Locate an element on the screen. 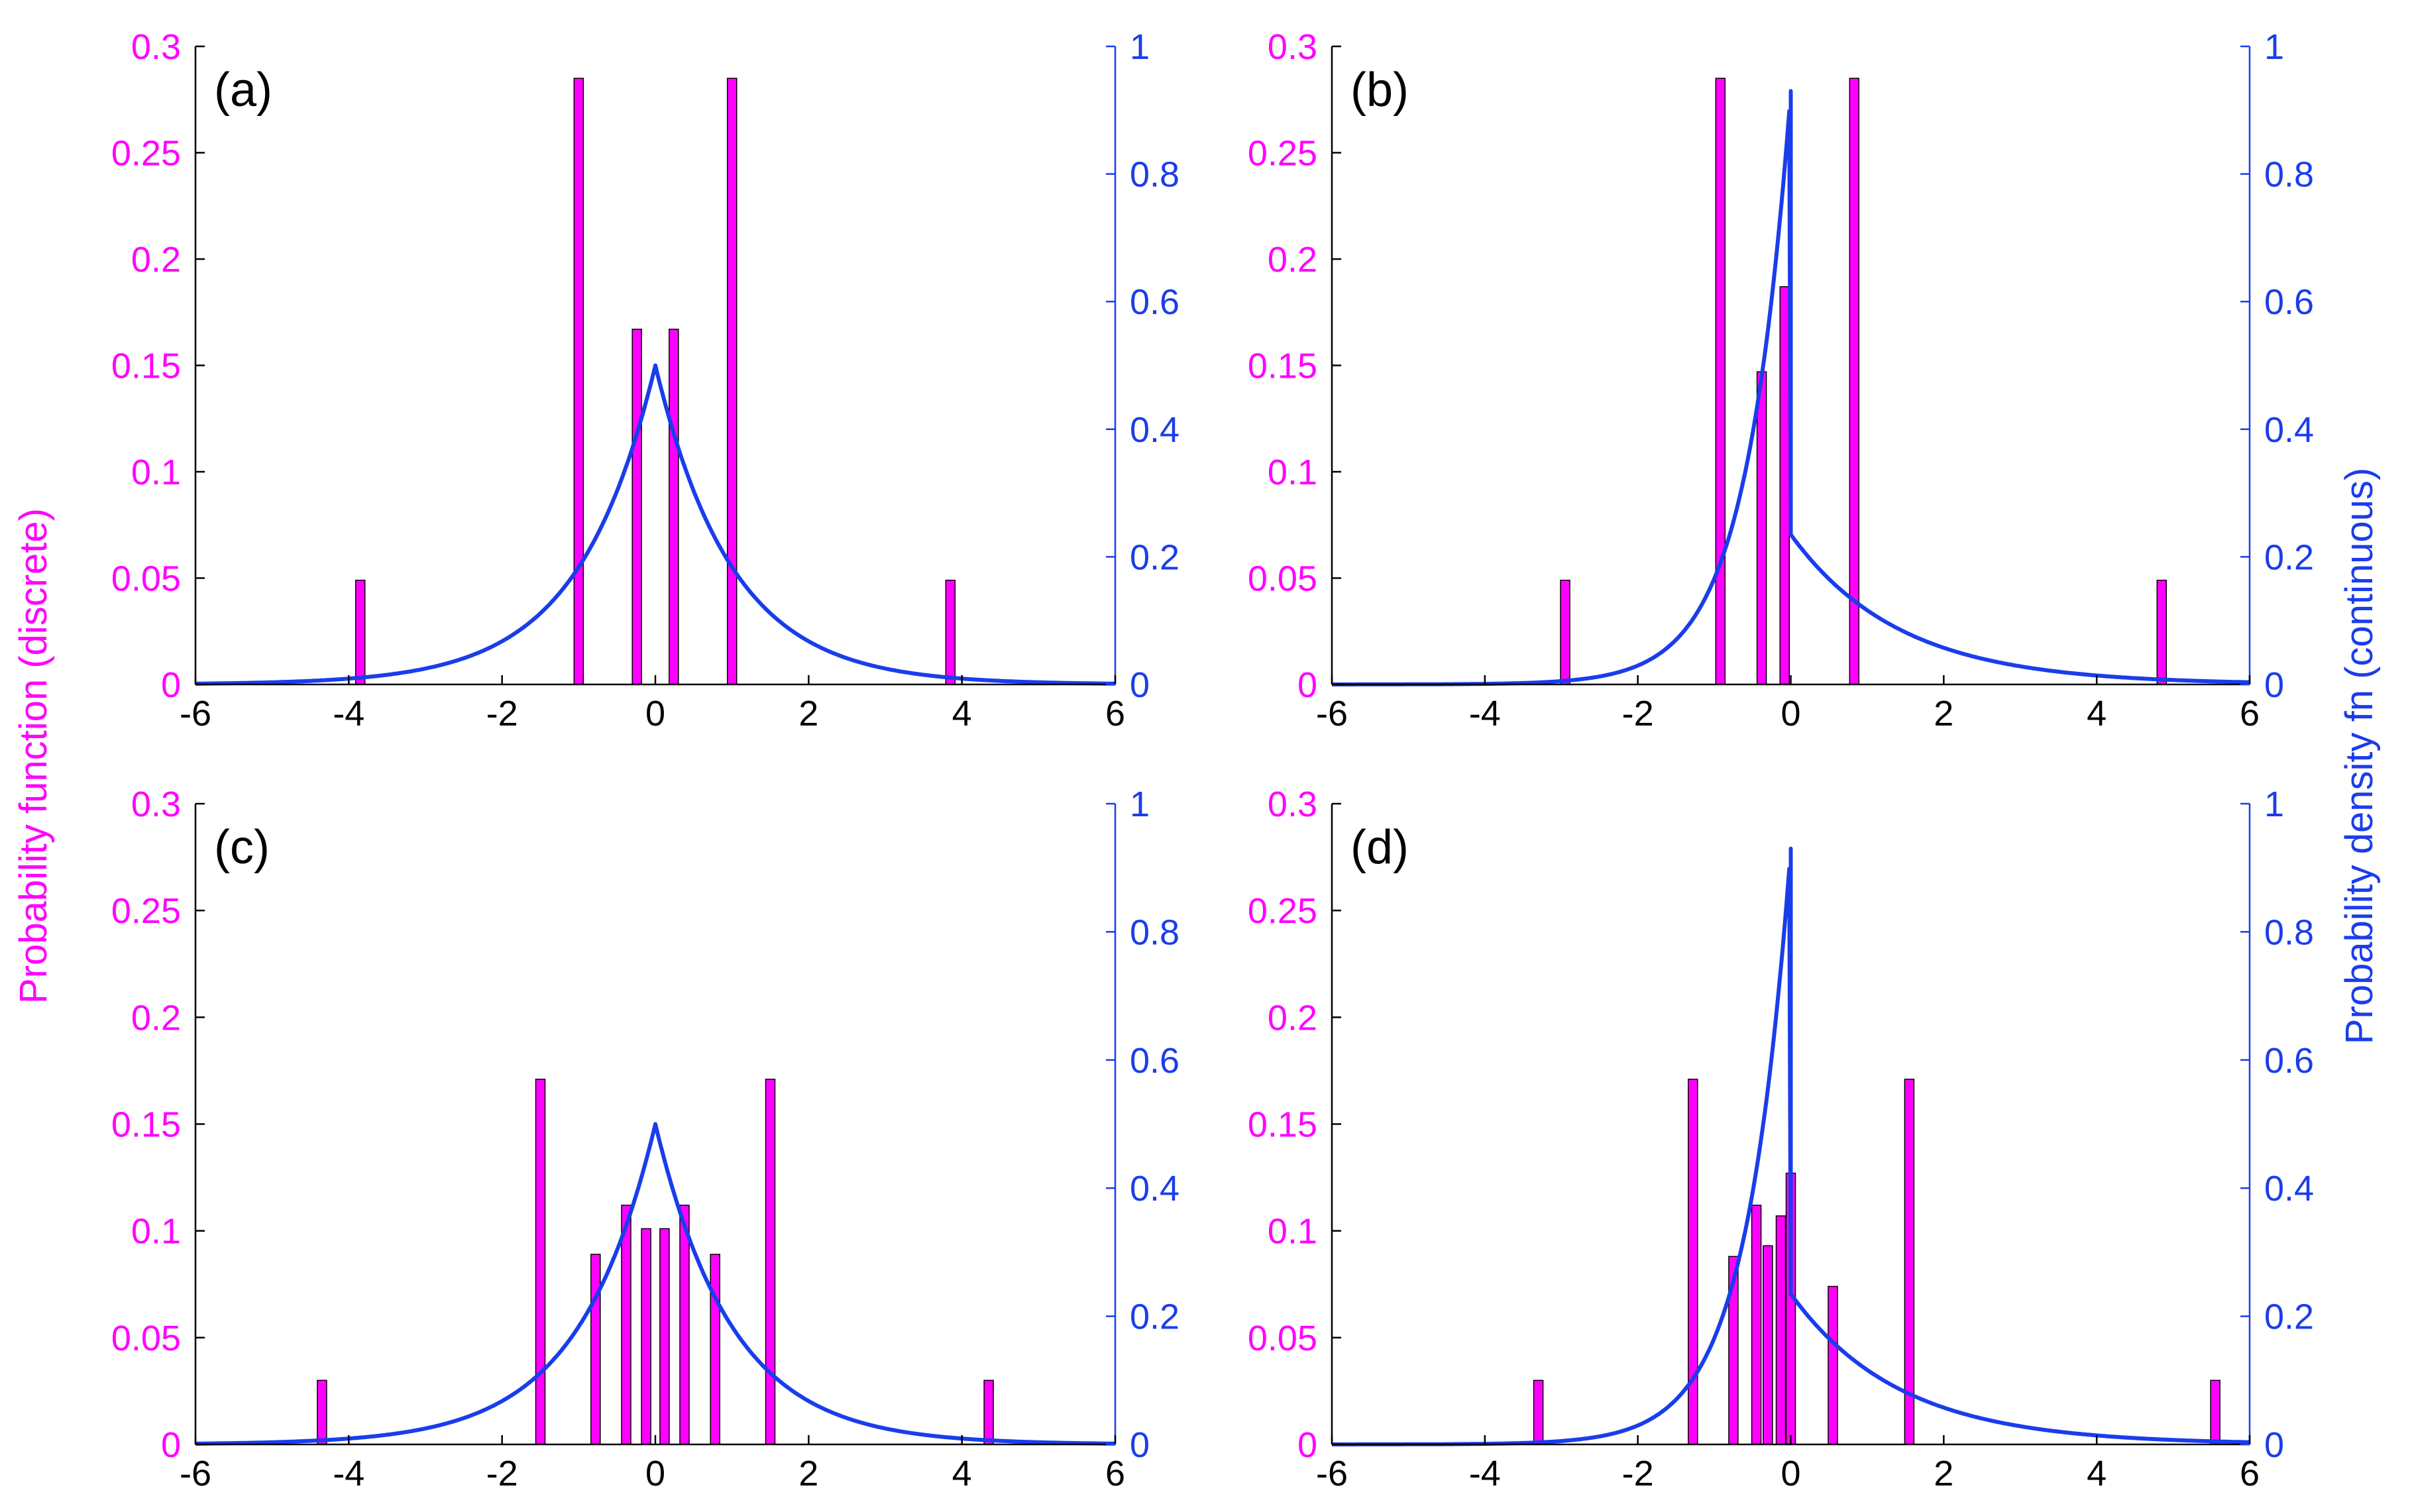  right-y-axis-title: Probability density fn (continuous) is located at coordinates (2359, 756).